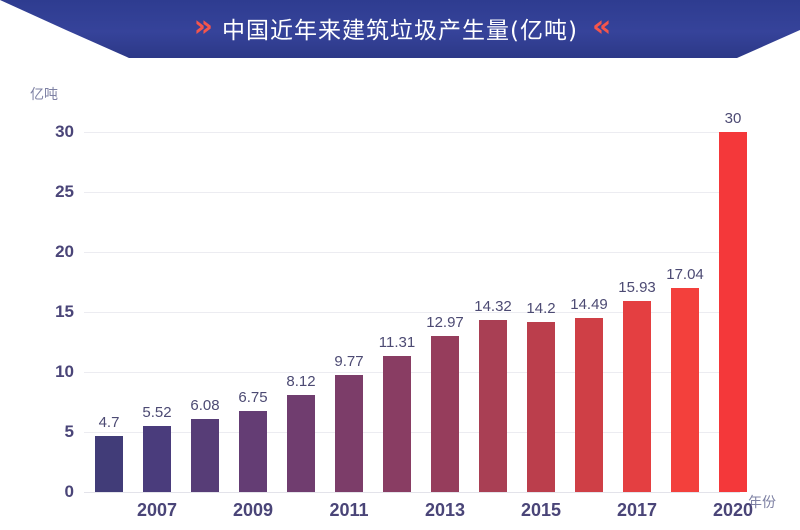  I want to click on double-chevron-left-icon: «, so click(601, 26).